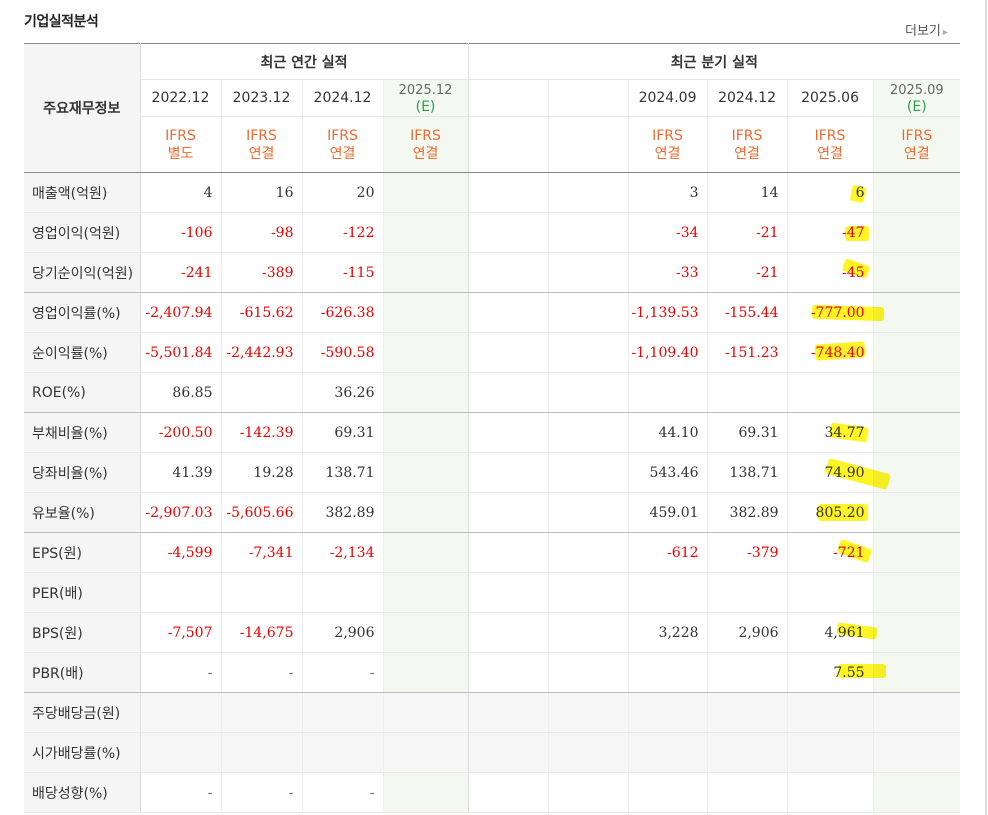 This screenshot has width=988, height=815. I want to click on row-label: 유보율(%), so click(82, 512).